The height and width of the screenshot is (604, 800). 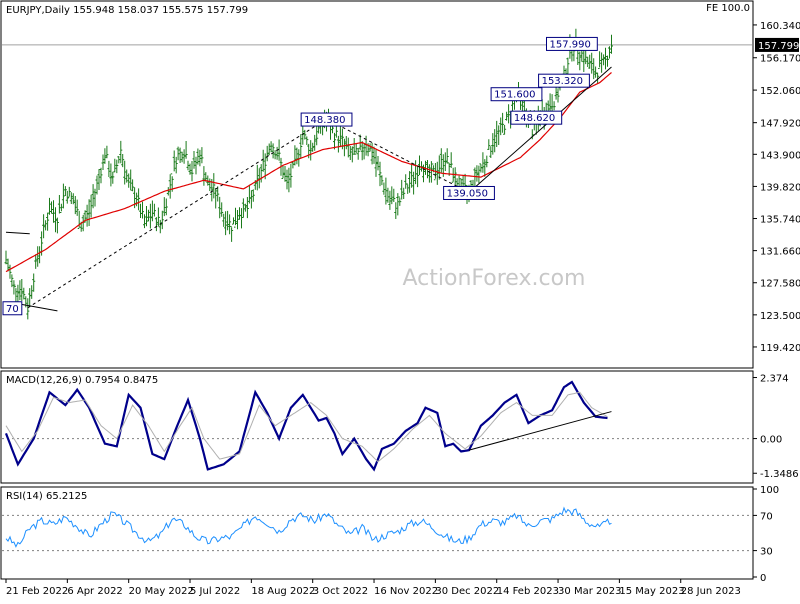 I want to click on price-axis-tick-label: 143.900, so click(x=780, y=155).